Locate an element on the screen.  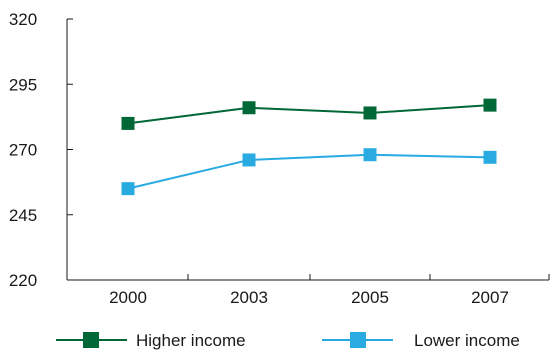
series-higher-income is located at coordinates (309, 114).